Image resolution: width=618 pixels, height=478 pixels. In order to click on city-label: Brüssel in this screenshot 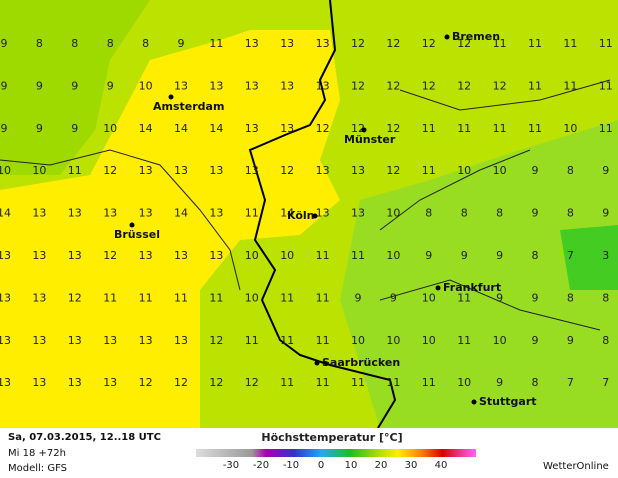, I will do `click(137, 234)`.